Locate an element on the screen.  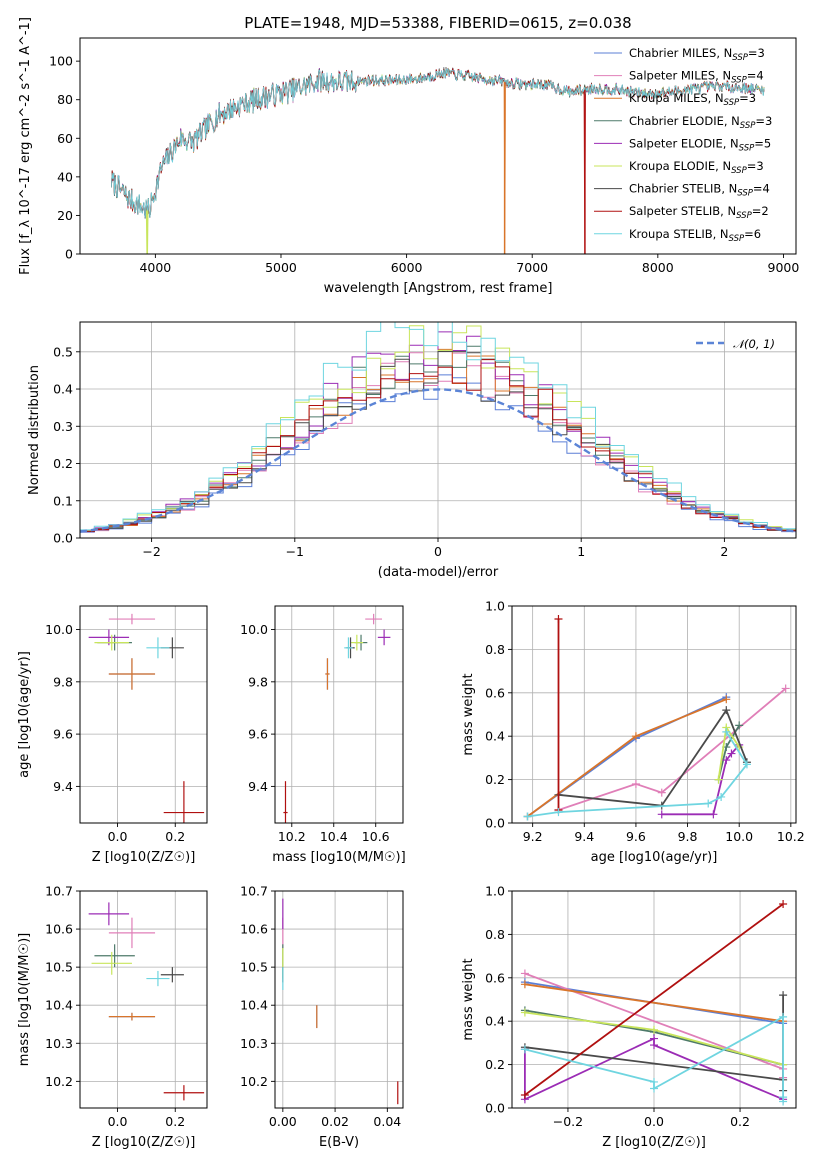
weight-series-salpeter-stelib is located at coordinates (558, 714).